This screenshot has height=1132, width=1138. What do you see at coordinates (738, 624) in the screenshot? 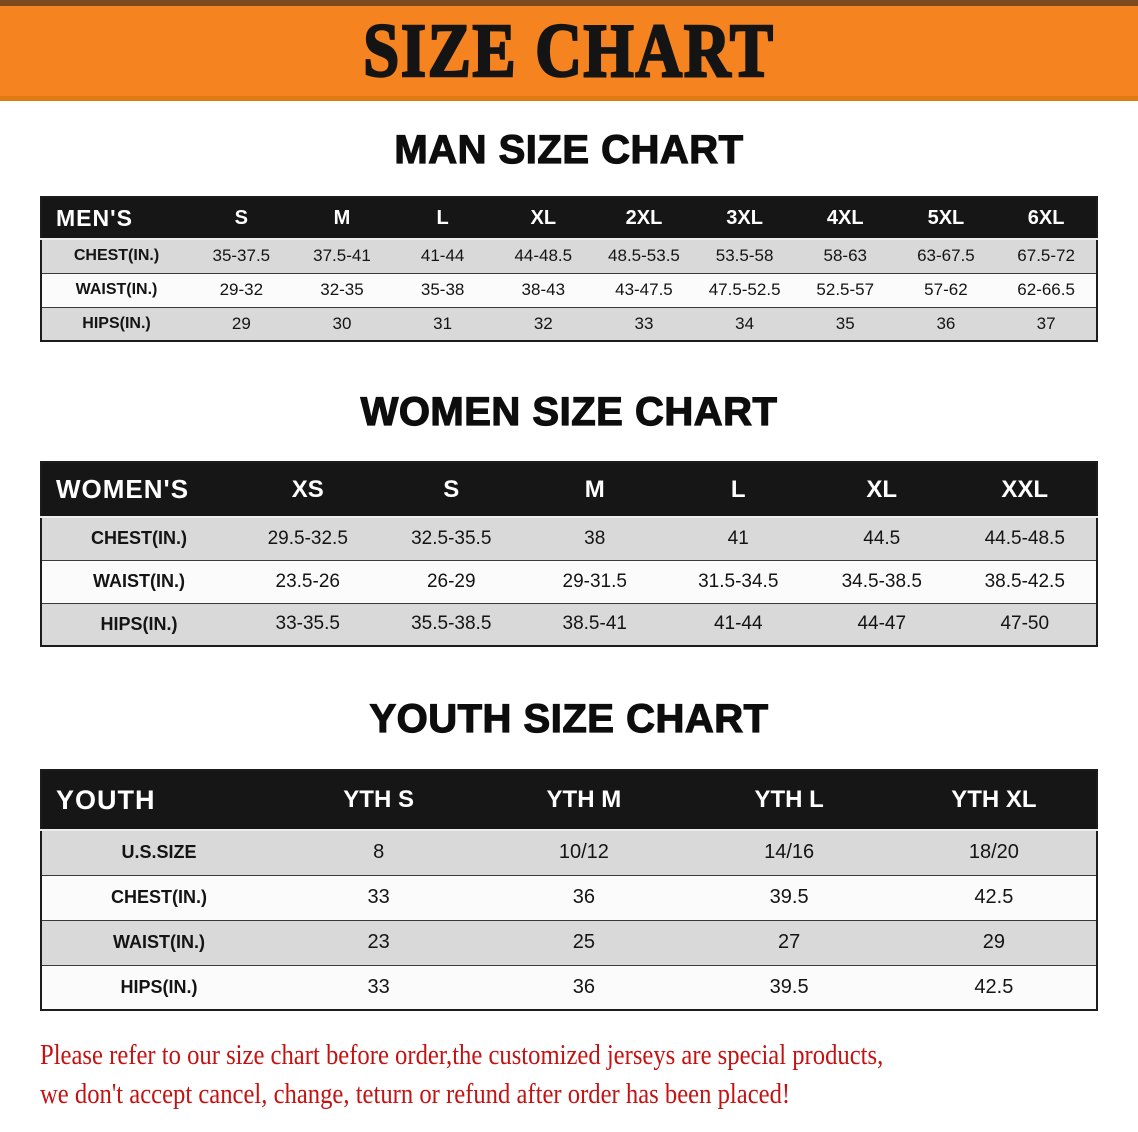
I see `size-value-cell: 41-44` at bounding box center [738, 624].